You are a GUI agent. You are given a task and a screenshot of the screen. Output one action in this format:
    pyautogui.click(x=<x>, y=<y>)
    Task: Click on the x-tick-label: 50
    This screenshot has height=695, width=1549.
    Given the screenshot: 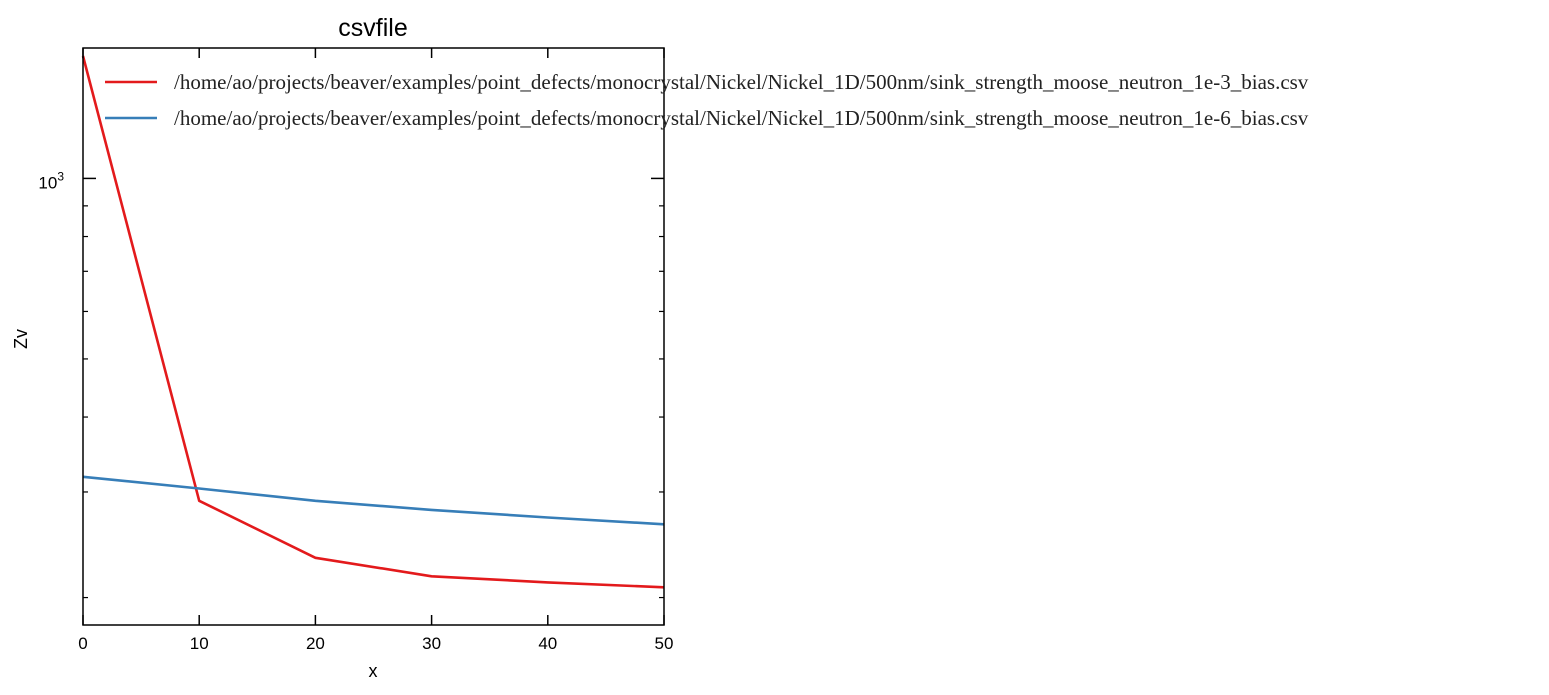 What is the action you would take?
    pyautogui.click(x=664, y=643)
    